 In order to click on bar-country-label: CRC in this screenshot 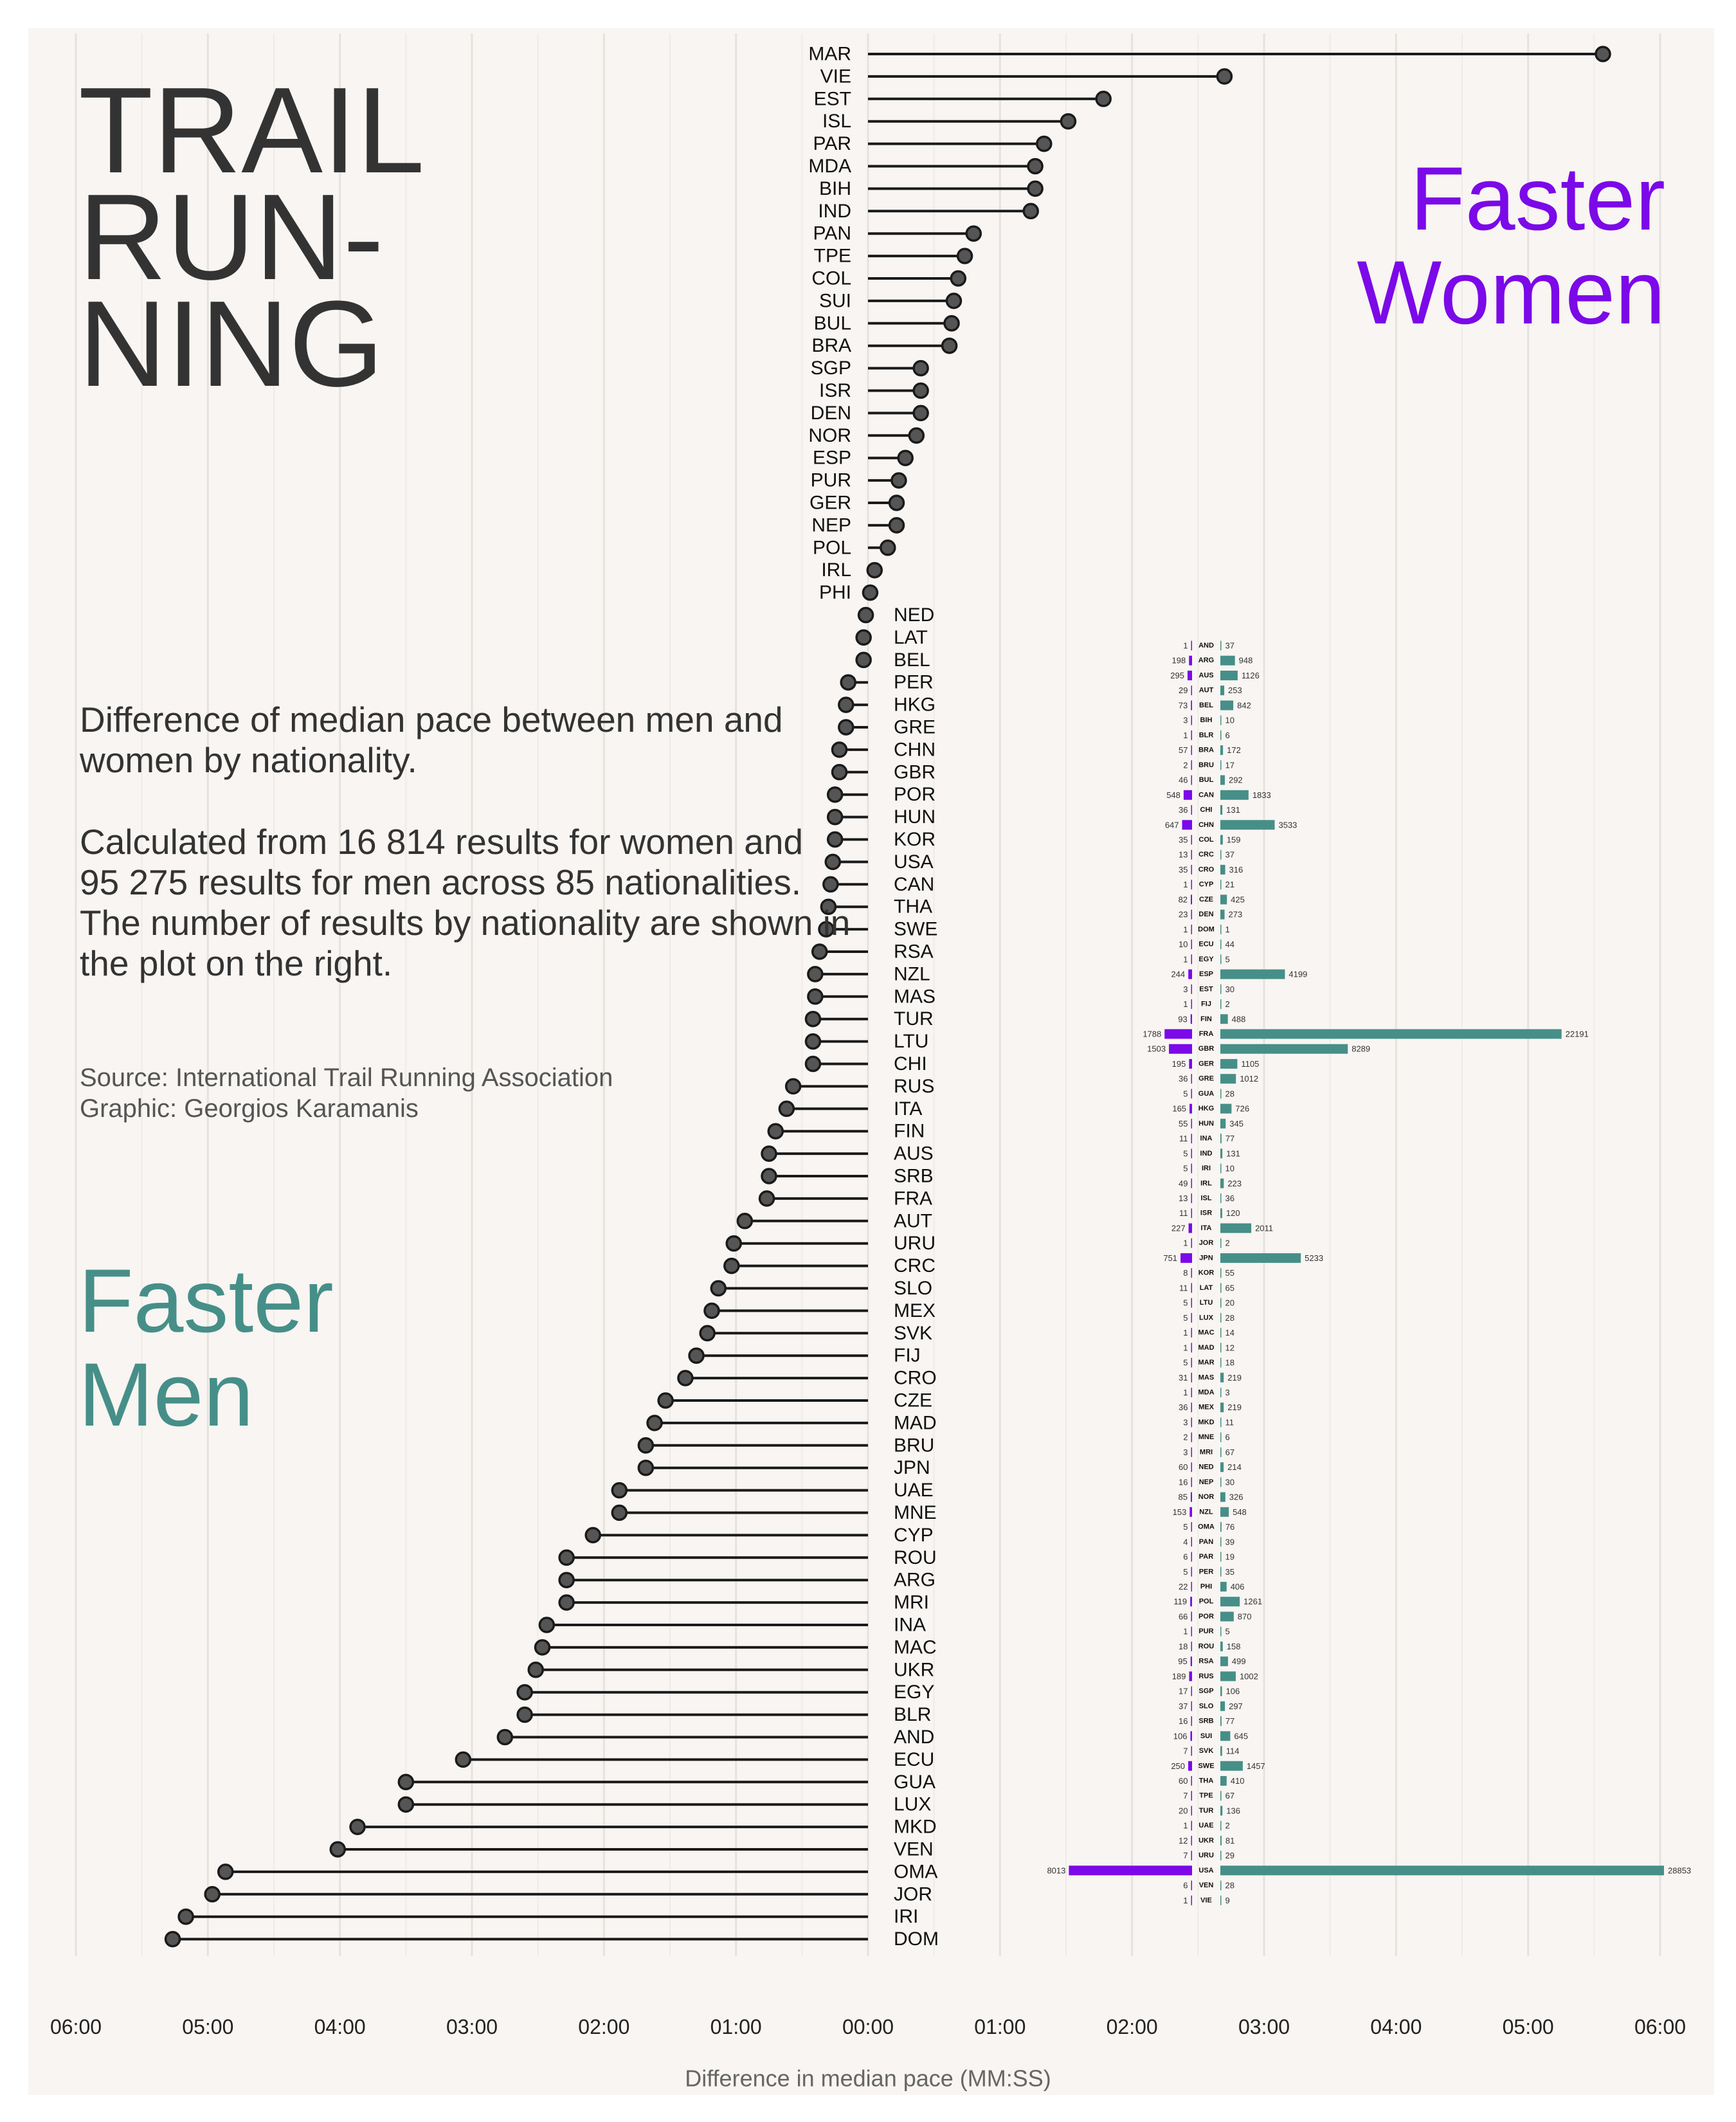, I will do `click(1206, 855)`.